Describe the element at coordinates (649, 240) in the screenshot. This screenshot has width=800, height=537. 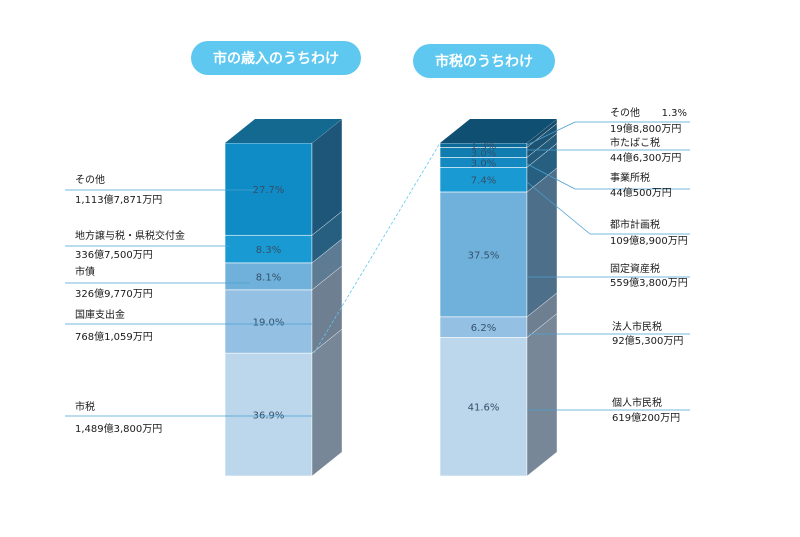
I see `amount-label-1-3: 109億8,900万円` at that location.